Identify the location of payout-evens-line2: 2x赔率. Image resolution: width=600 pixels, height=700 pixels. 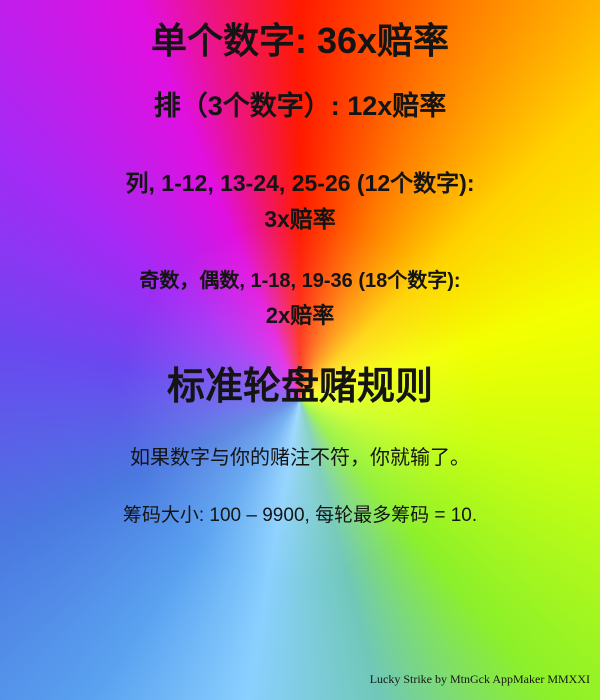
(300, 315).